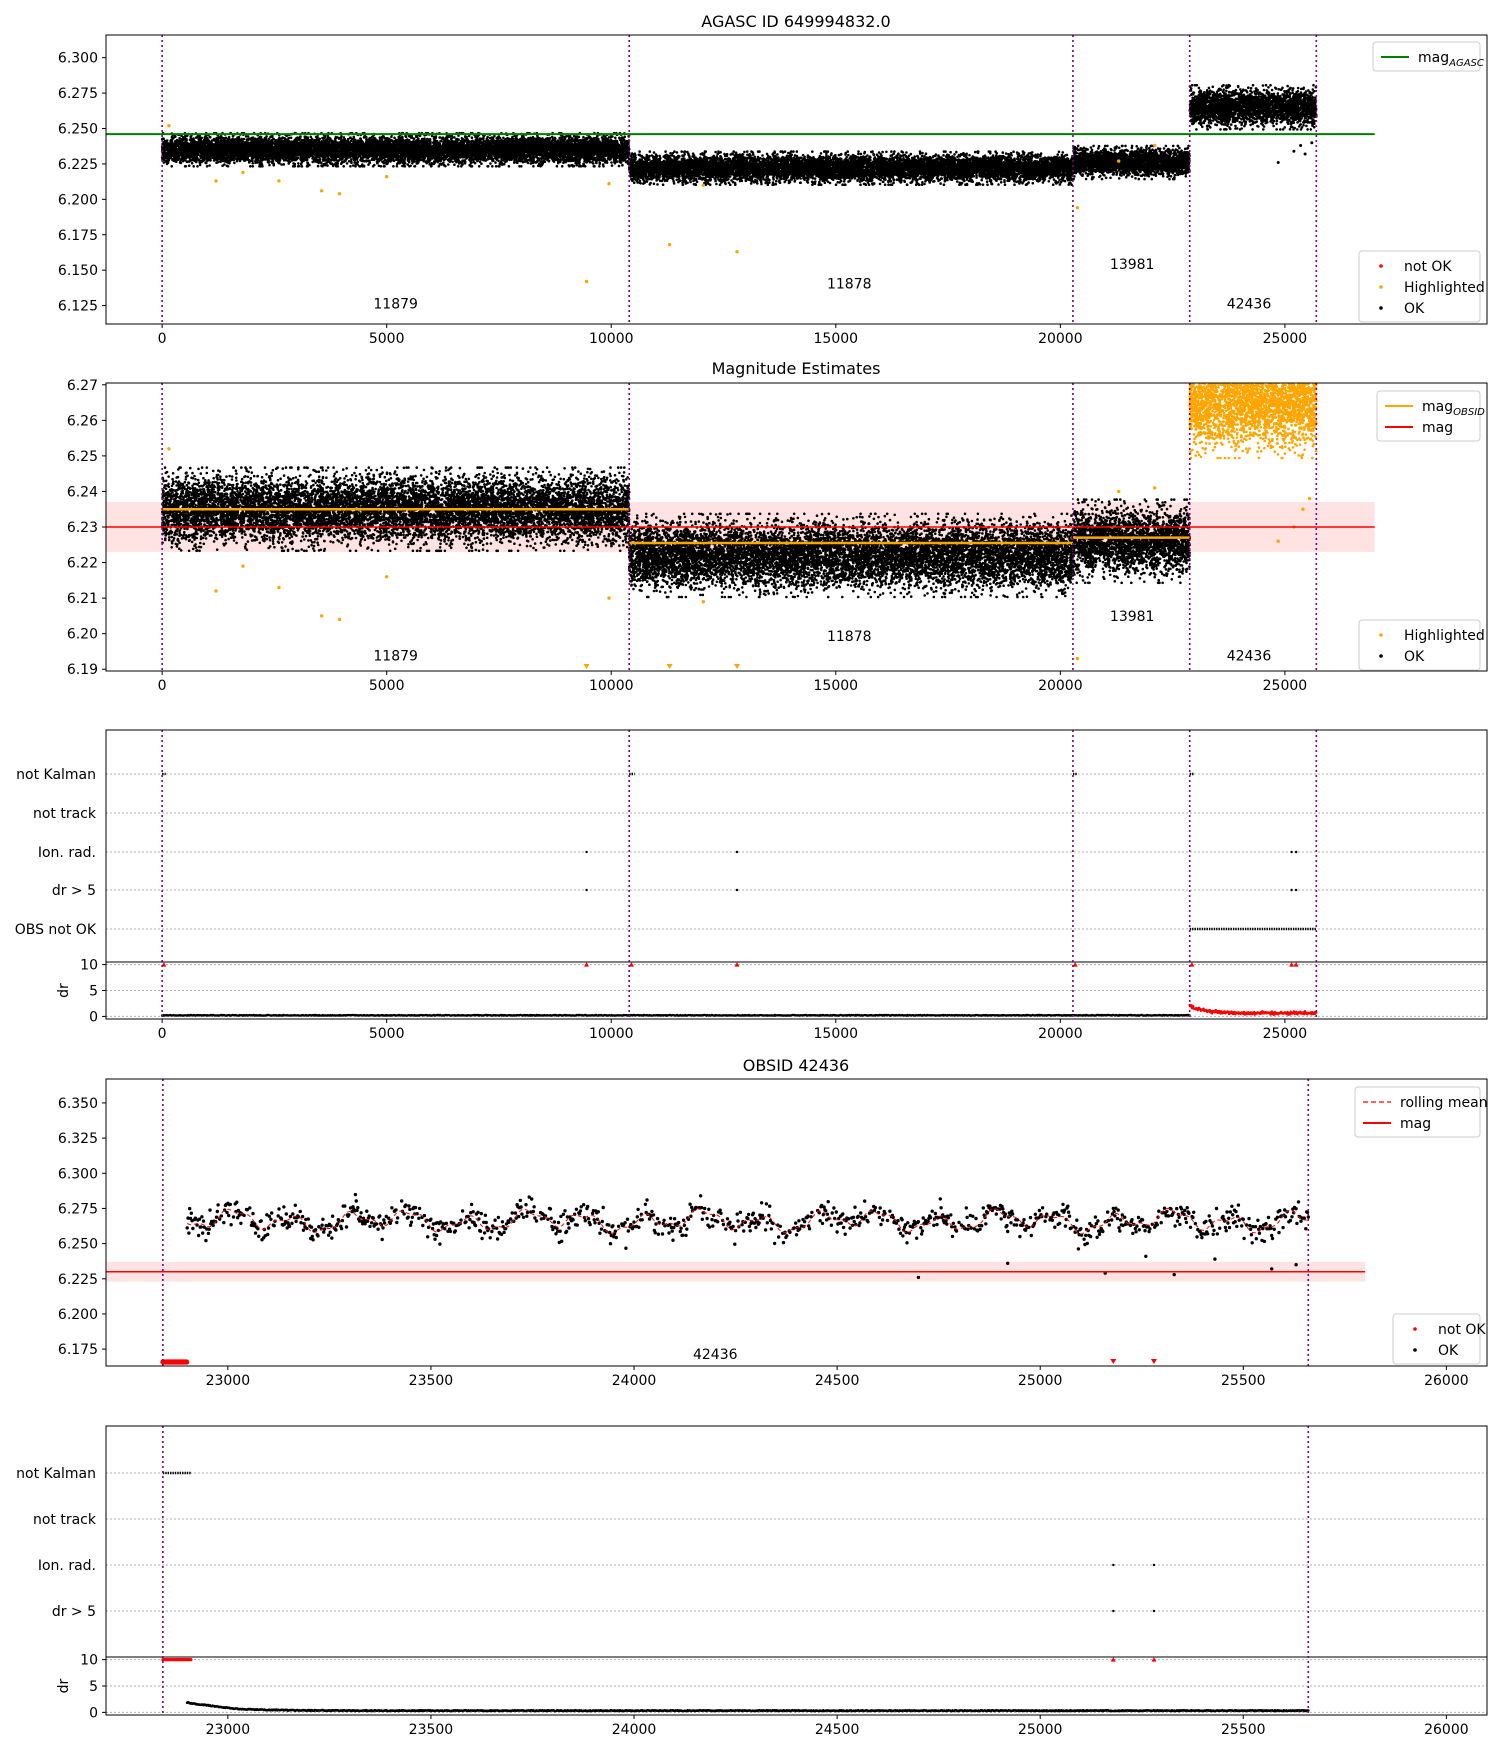  What do you see at coordinates (1415, 1124) in the screenshot?
I see `panel4-legend-top-label-mag: mag` at bounding box center [1415, 1124].